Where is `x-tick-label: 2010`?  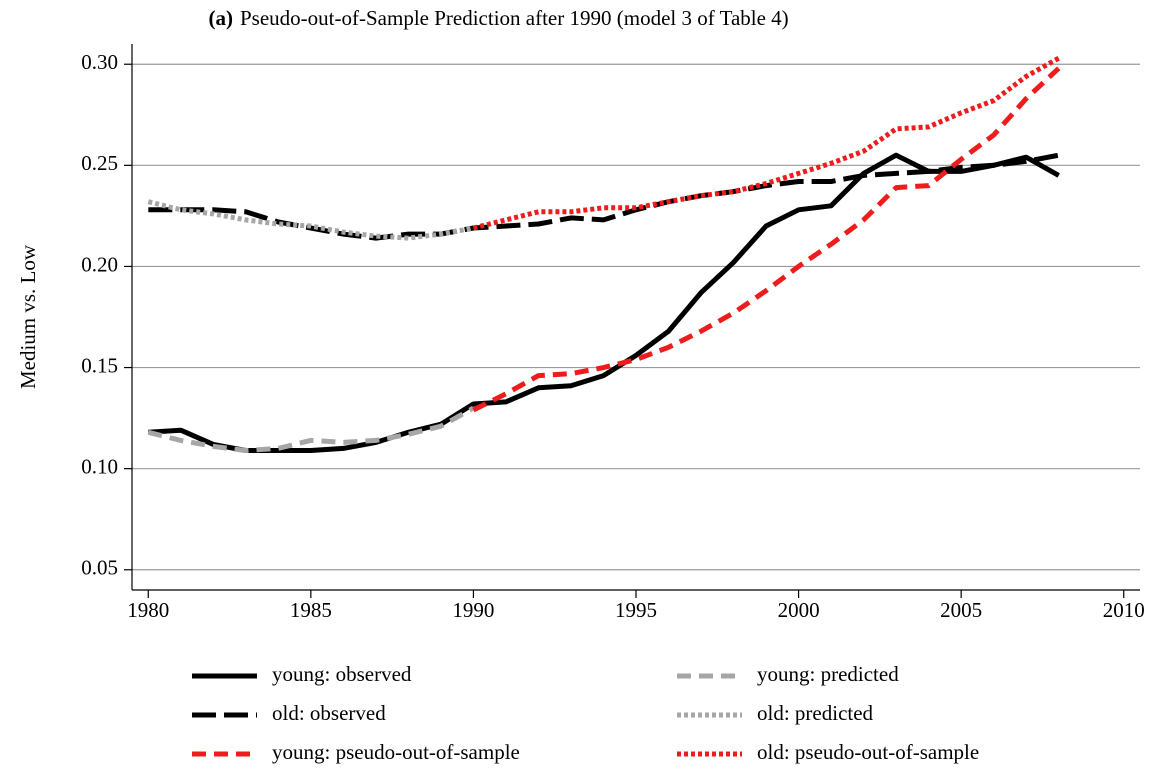 x-tick-label: 2010 is located at coordinates (1124, 610).